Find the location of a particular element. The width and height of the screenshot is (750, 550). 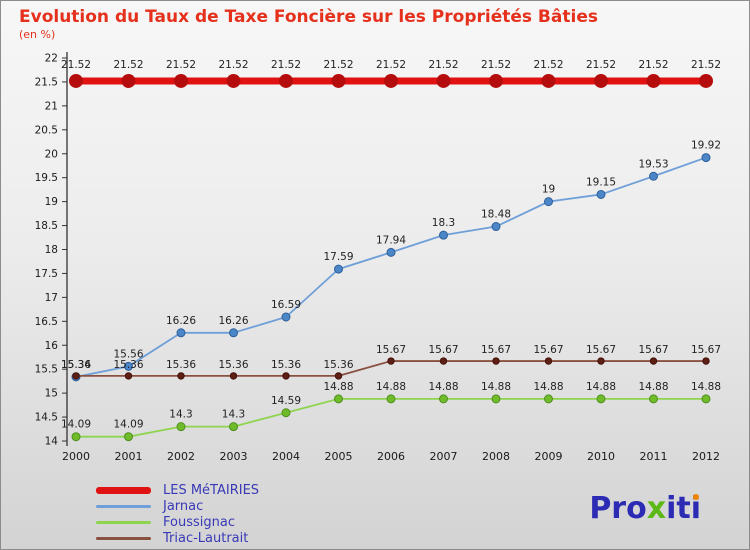

x-tick-label: 2003 is located at coordinates (234, 456).